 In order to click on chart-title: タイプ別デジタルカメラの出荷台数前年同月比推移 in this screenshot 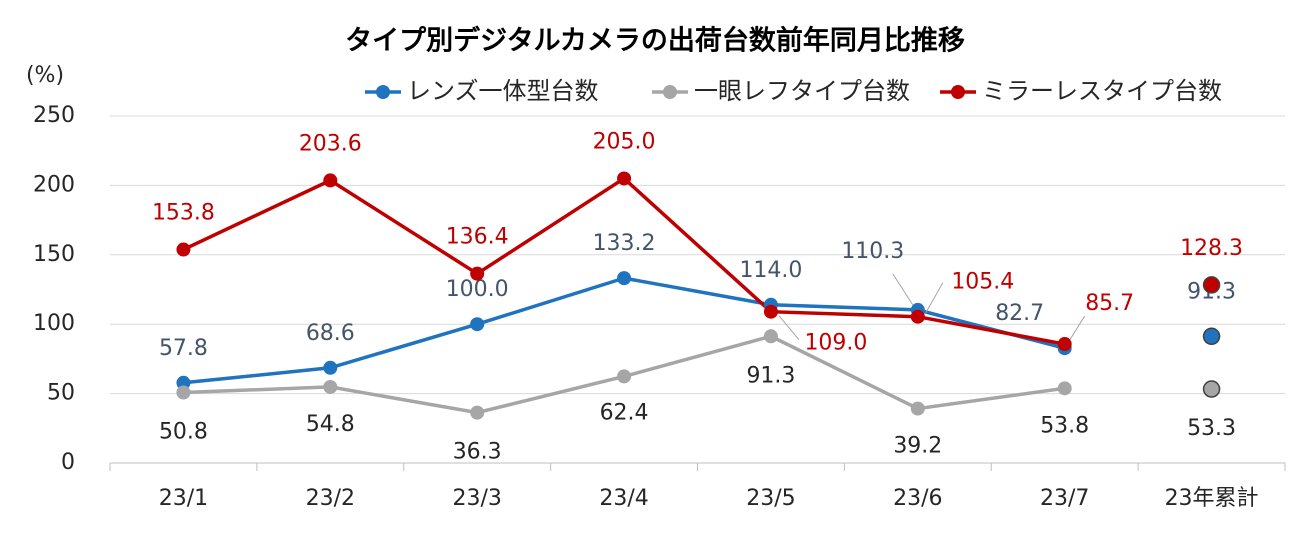, I will do `click(655, 41)`.